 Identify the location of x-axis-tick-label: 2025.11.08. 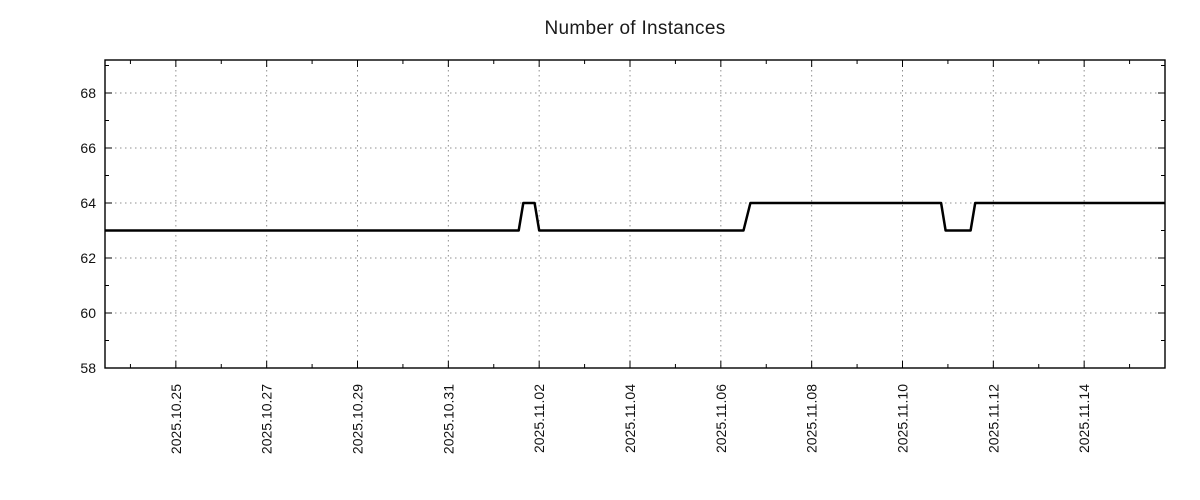
(812, 418).